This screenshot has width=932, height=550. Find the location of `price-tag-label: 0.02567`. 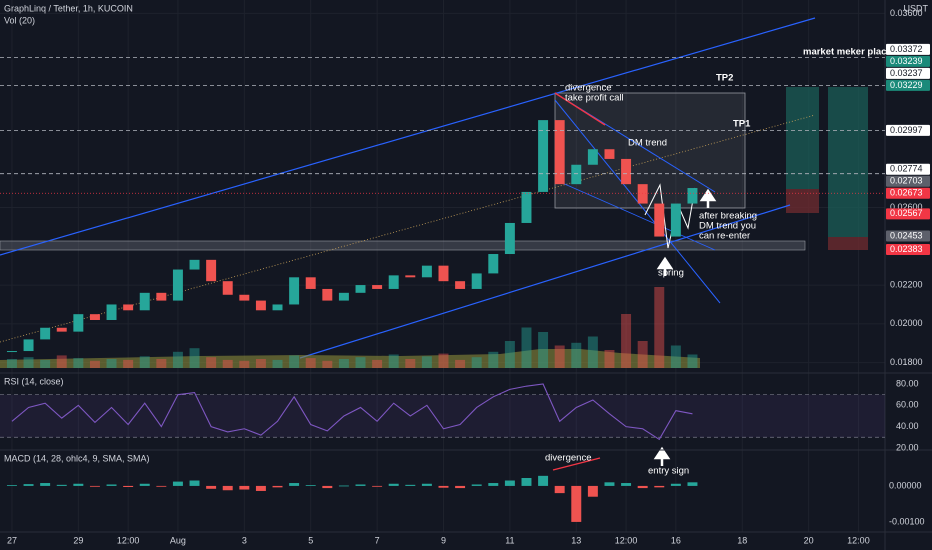

price-tag-label: 0.02567 is located at coordinates (906, 213).